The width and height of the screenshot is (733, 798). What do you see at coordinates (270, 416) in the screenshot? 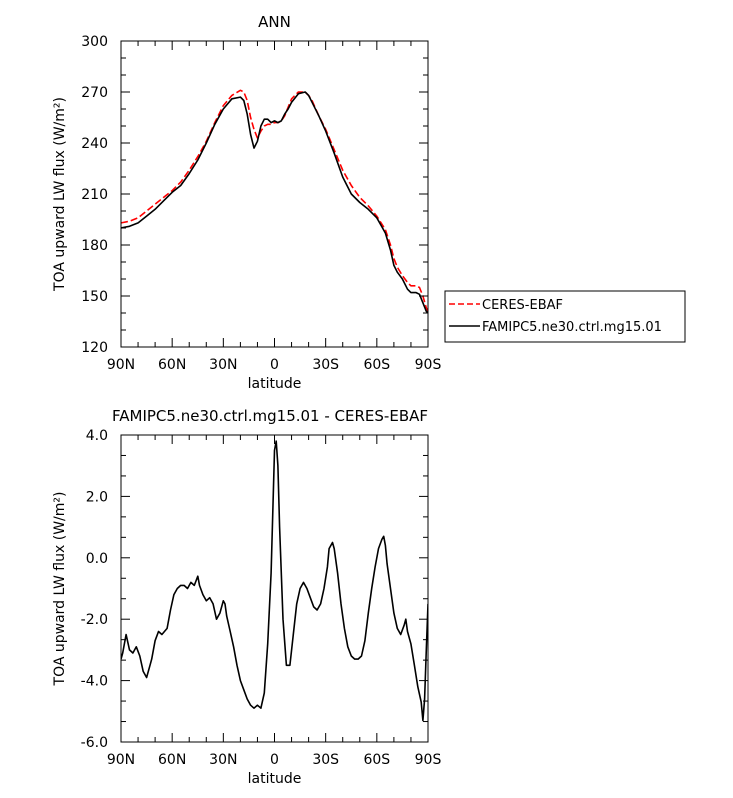
I see `chart-title: FAMIPC5.ne30.ctrl.mg15.01 - CERES-EBAF` at bounding box center [270, 416].